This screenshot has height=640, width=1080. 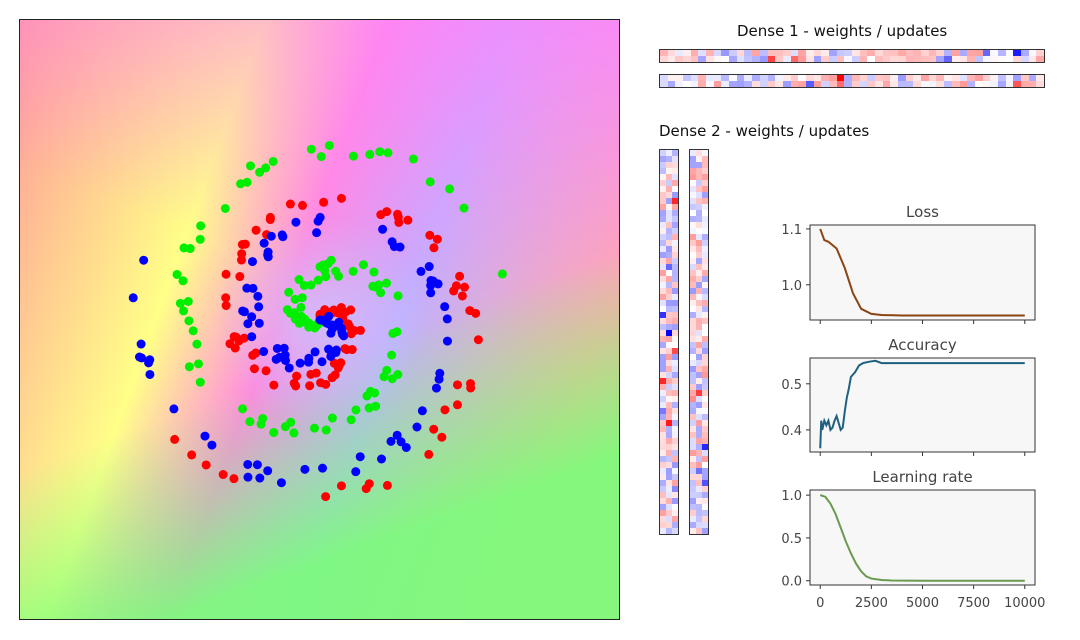 I want to click on series-line, so click(x=922, y=272).